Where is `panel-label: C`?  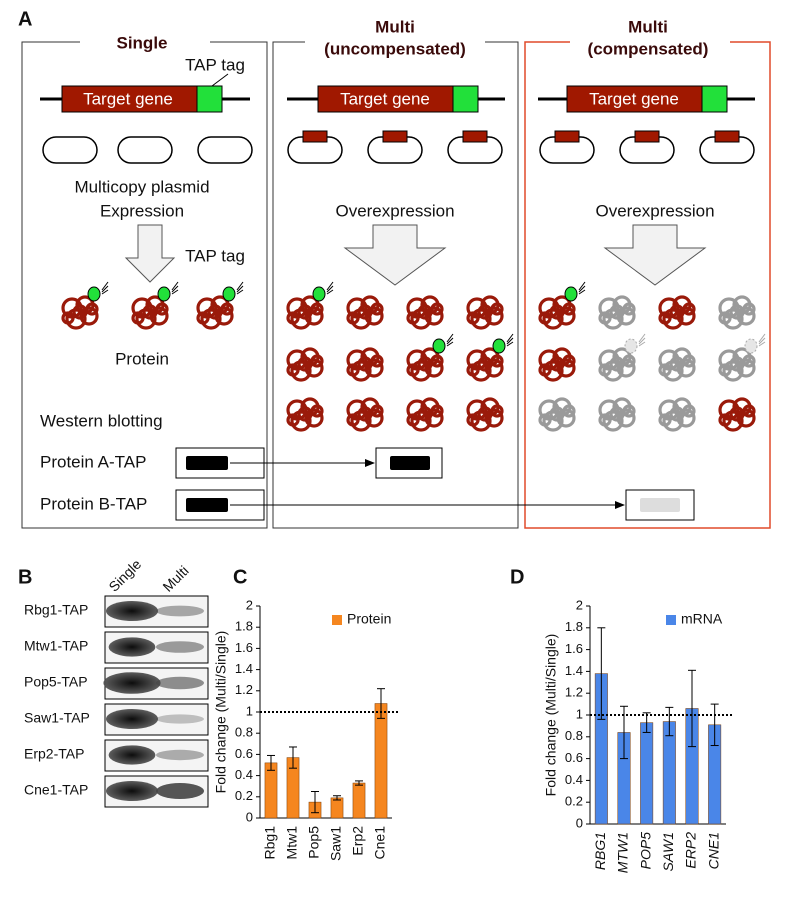
panel-label: C is located at coordinates (240, 577).